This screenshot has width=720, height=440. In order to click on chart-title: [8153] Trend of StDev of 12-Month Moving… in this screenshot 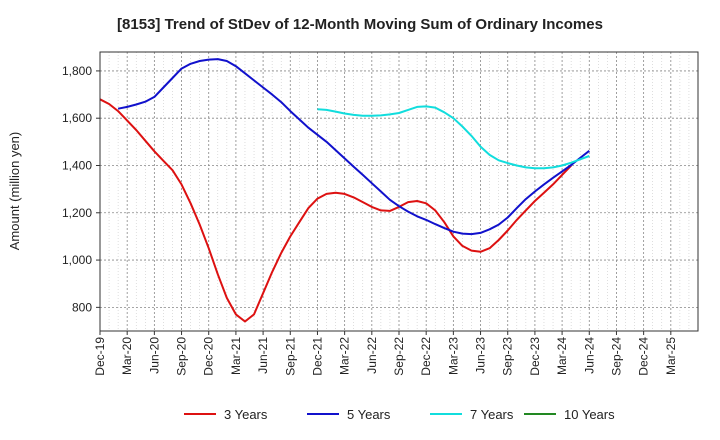, I will do `click(360, 24)`.